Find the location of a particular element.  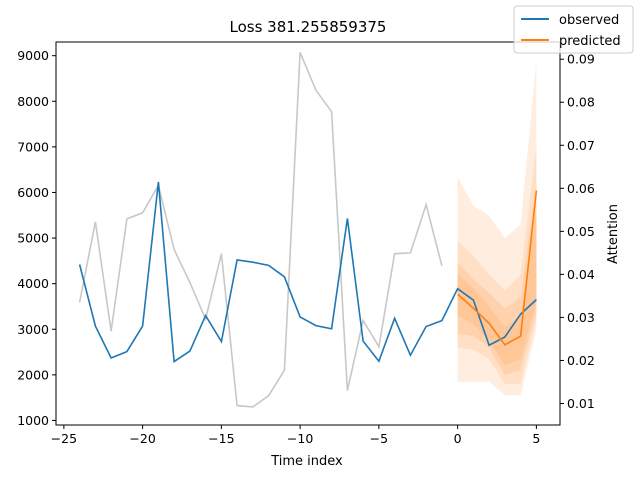

legend-observed-label: observed is located at coordinates (589, 20).